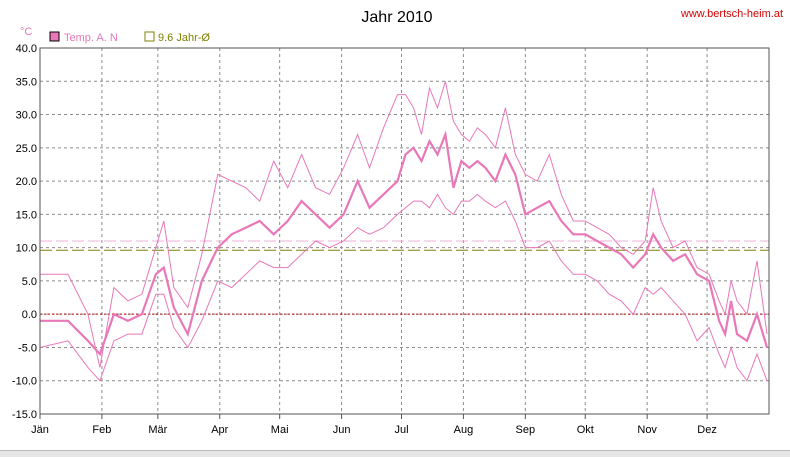 The image size is (790, 457). Describe the element at coordinates (129, 37) in the screenshot. I see `legend: Temp. A. N 9.6 Jahr-Ø` at that location.